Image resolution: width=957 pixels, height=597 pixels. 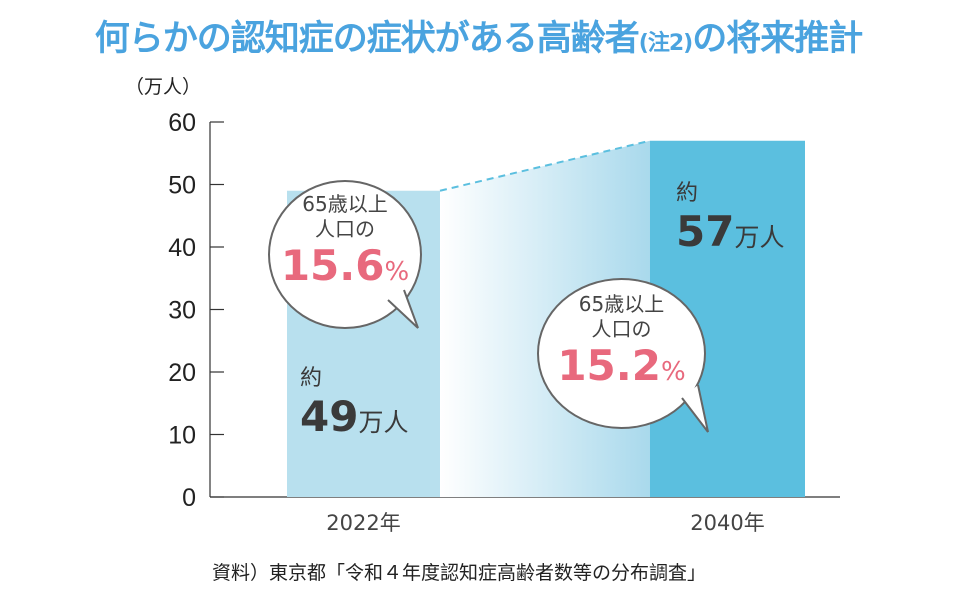 I want to click on y-tick-label: 20, so click(x=182, y=373).